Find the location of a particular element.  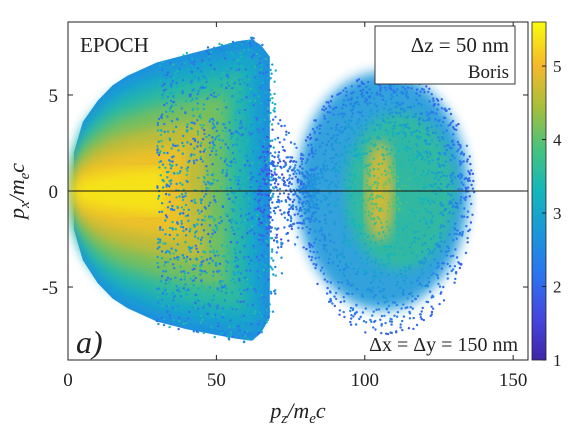

panel-label: a) is located at coordinates (89, 342).